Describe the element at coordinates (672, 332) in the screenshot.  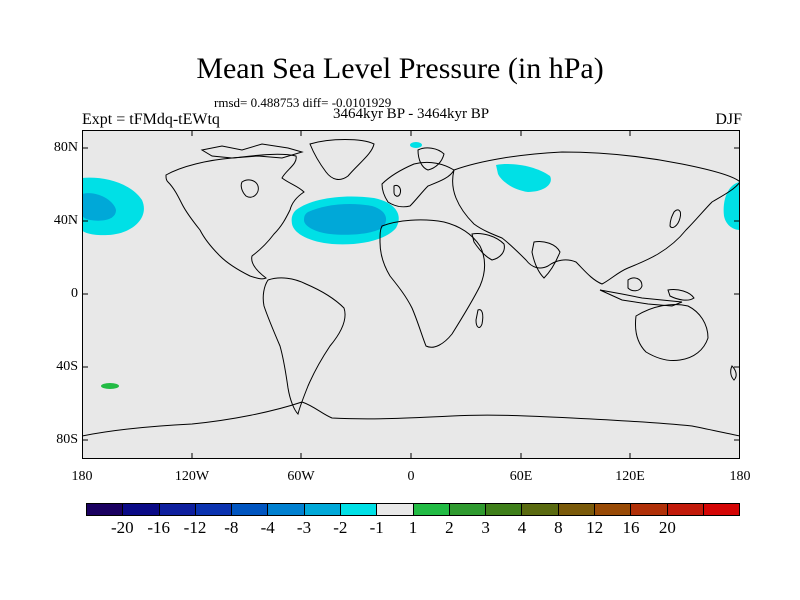
I see `coastline-australia` at that location.